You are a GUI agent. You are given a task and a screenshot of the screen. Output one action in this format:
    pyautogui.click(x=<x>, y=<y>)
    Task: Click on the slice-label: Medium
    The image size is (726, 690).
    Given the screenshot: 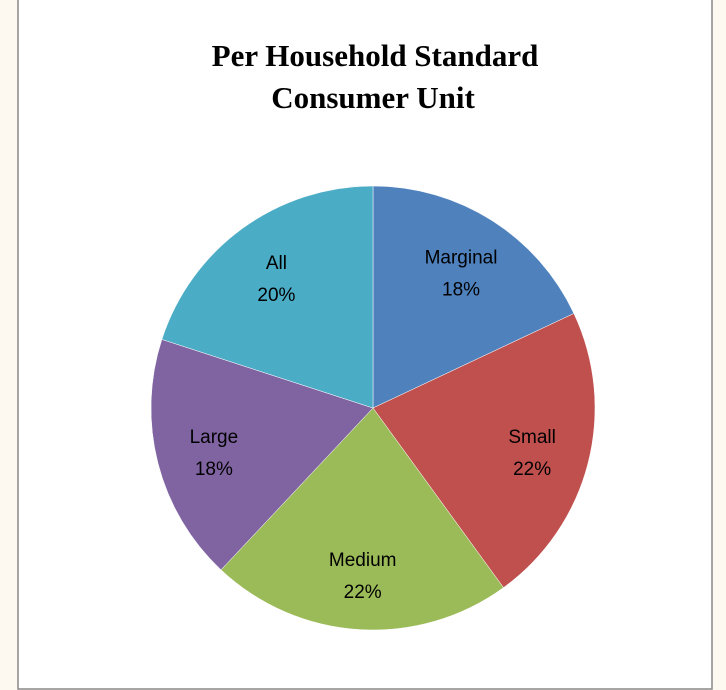 What is the action you would take?
    pyautogui.click(x=363, y=560)
    